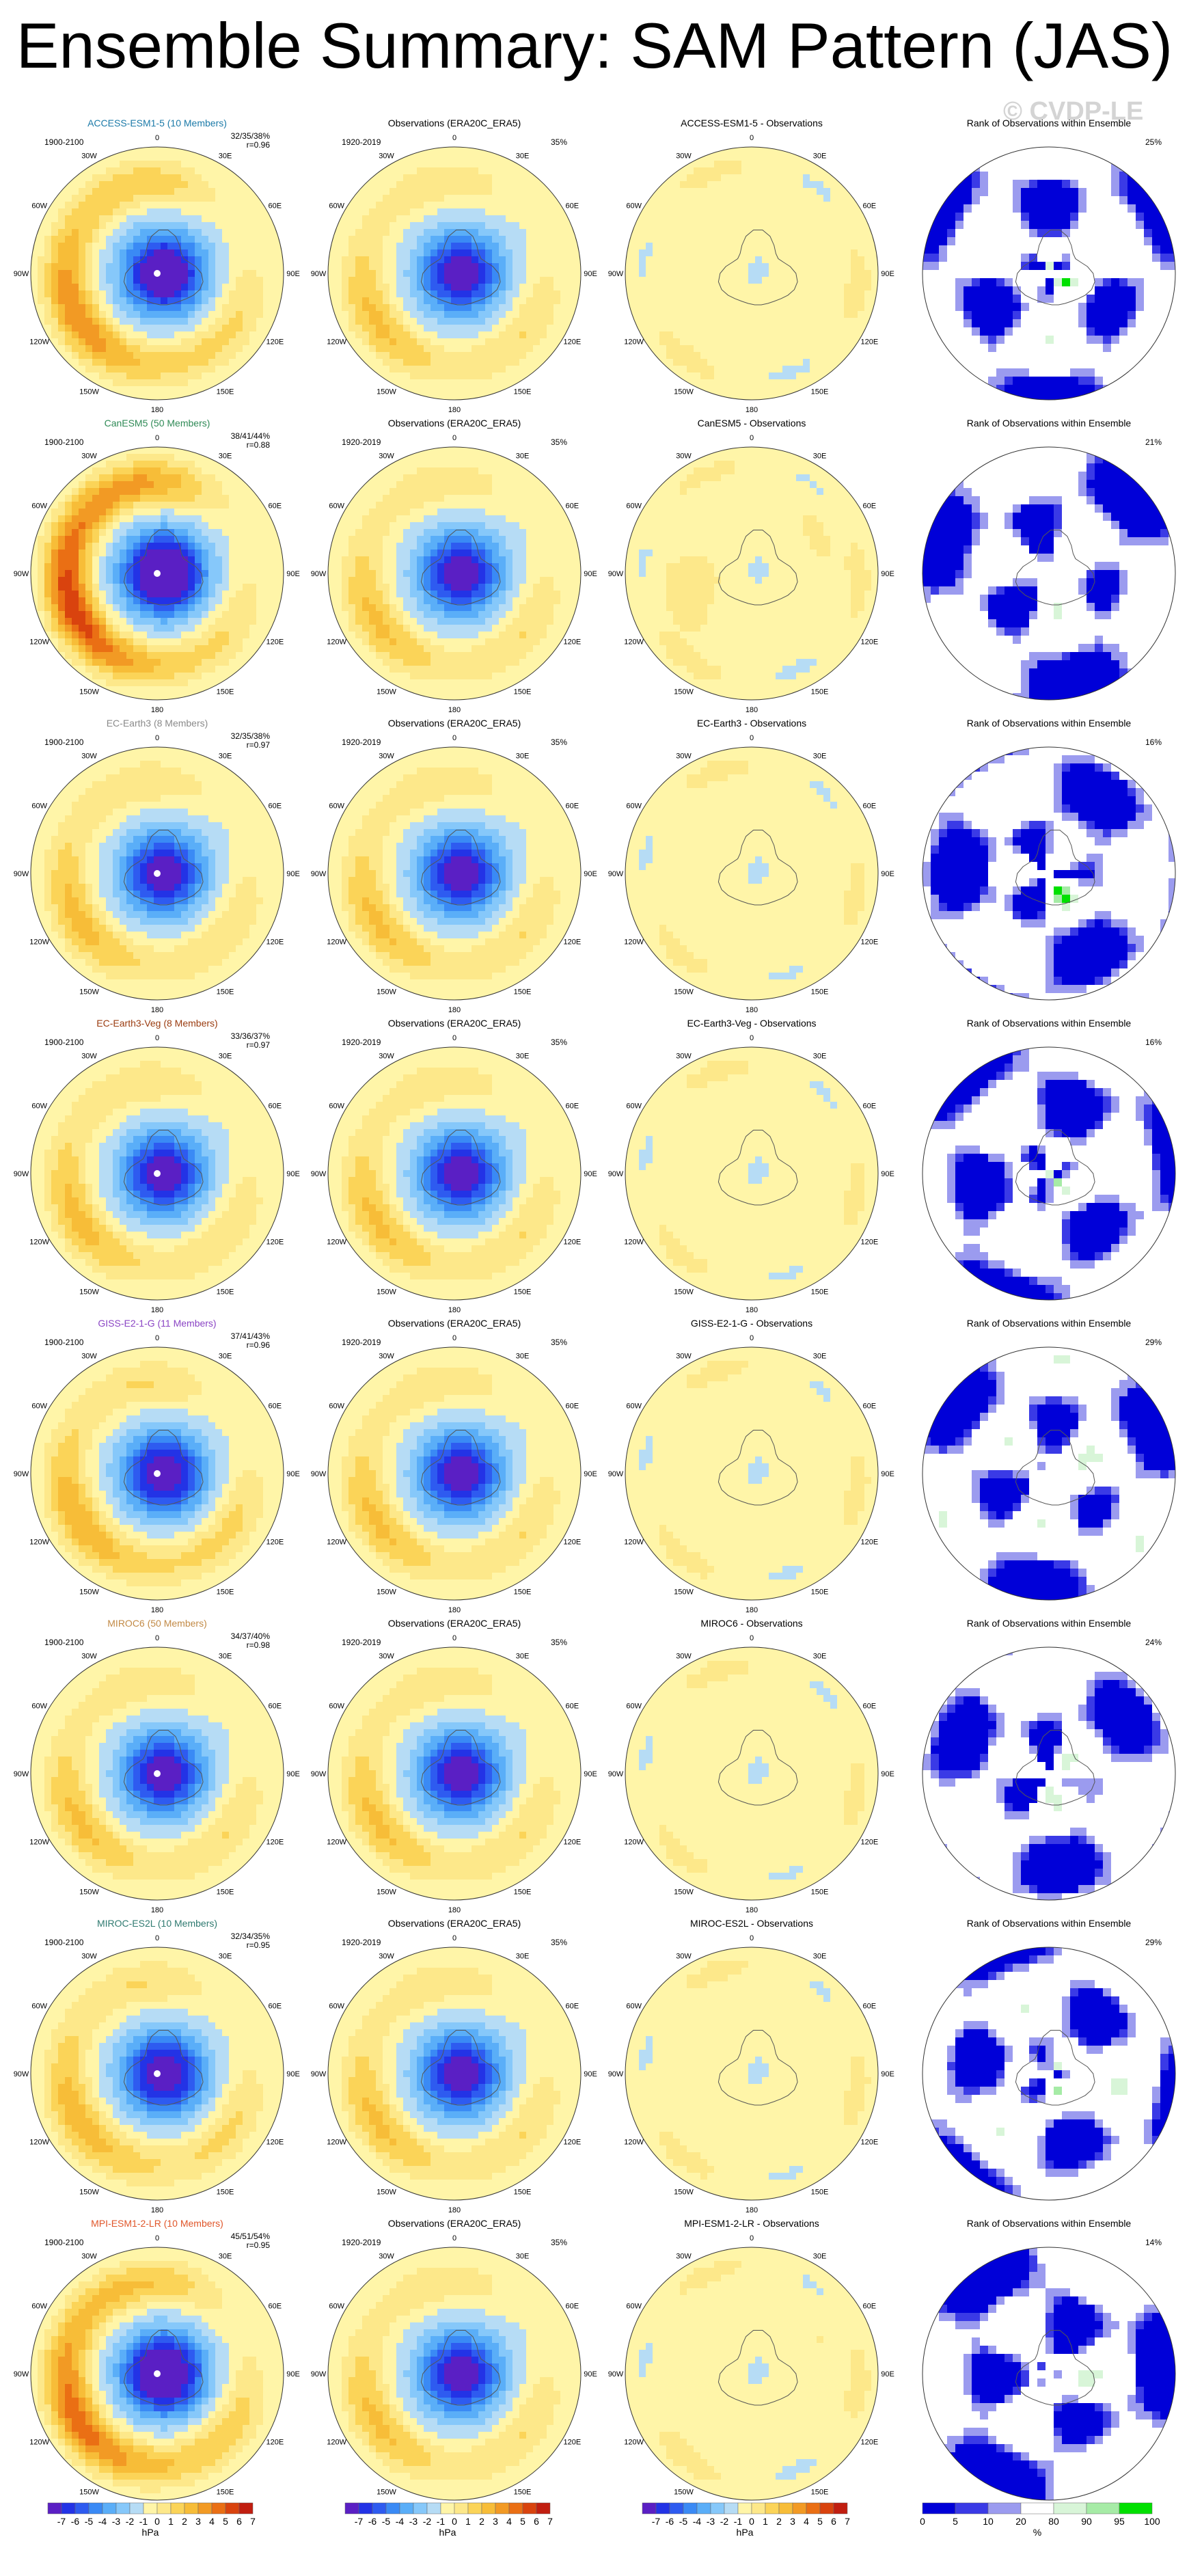  I want to click on longitude-label: 60E, so click(870, 207).